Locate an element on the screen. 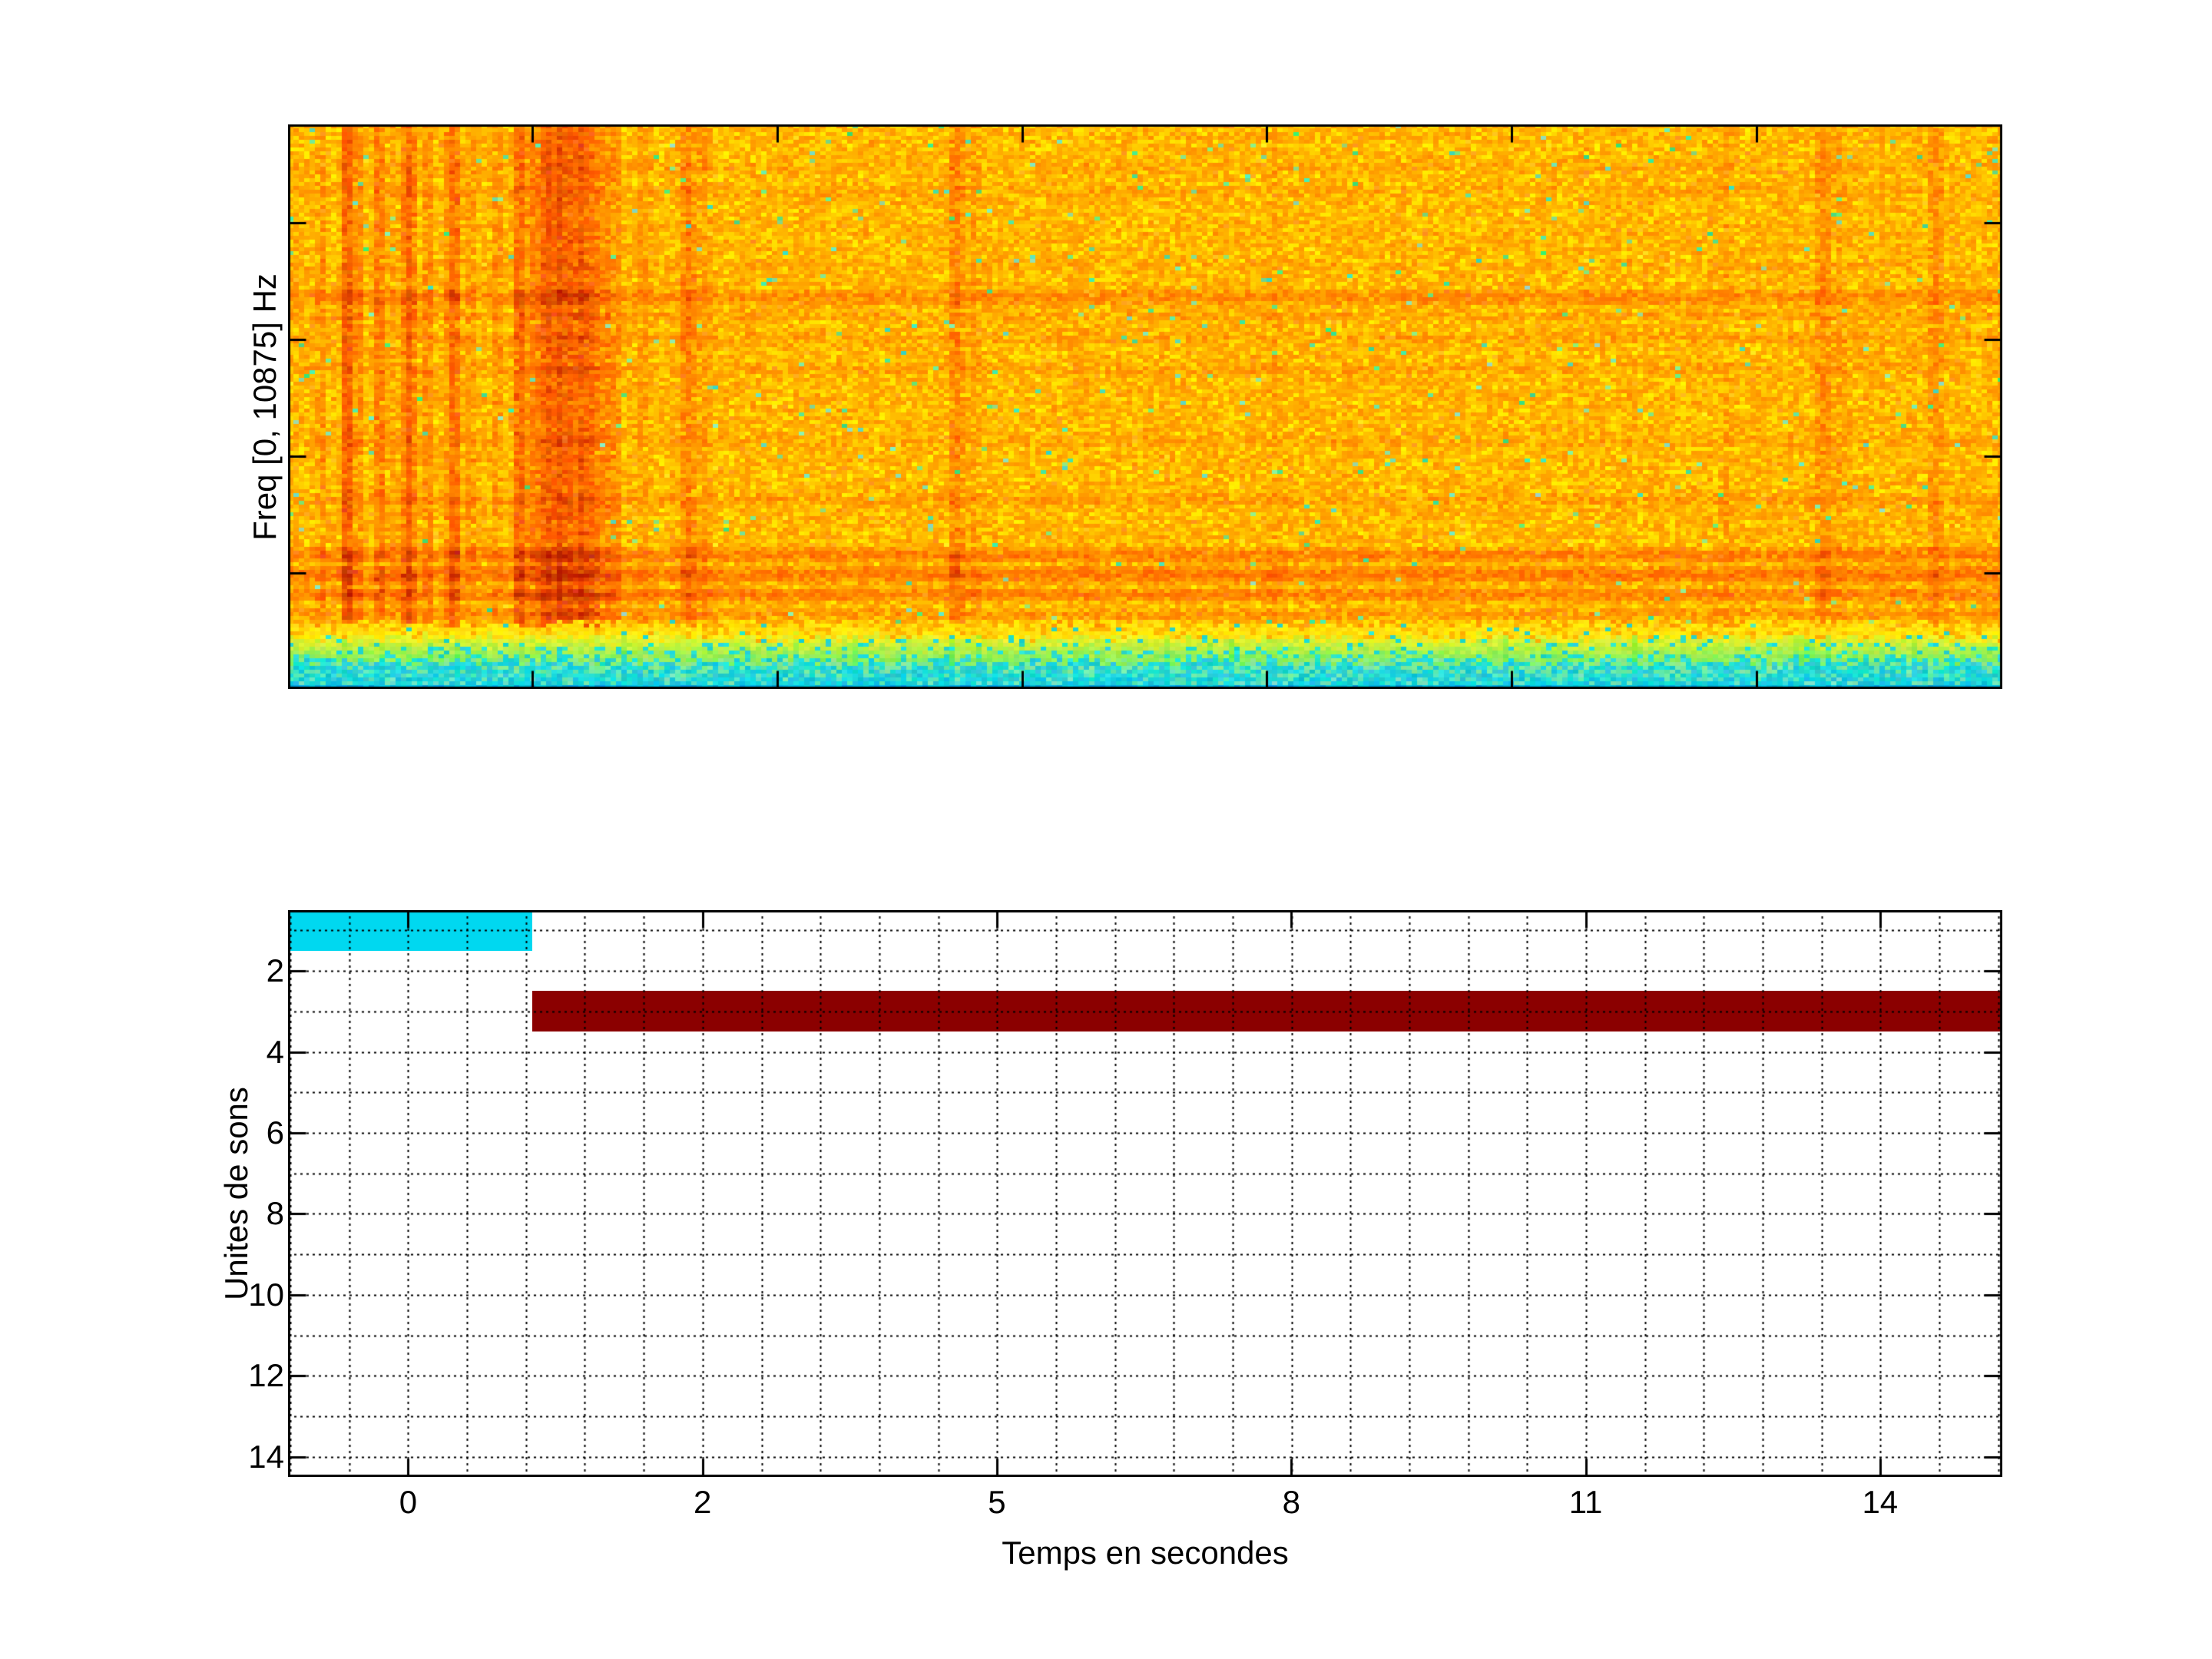 This screenshot has height=1659, width=2212. x-tick-label: 8 is located at coordinates (1291, 1502).